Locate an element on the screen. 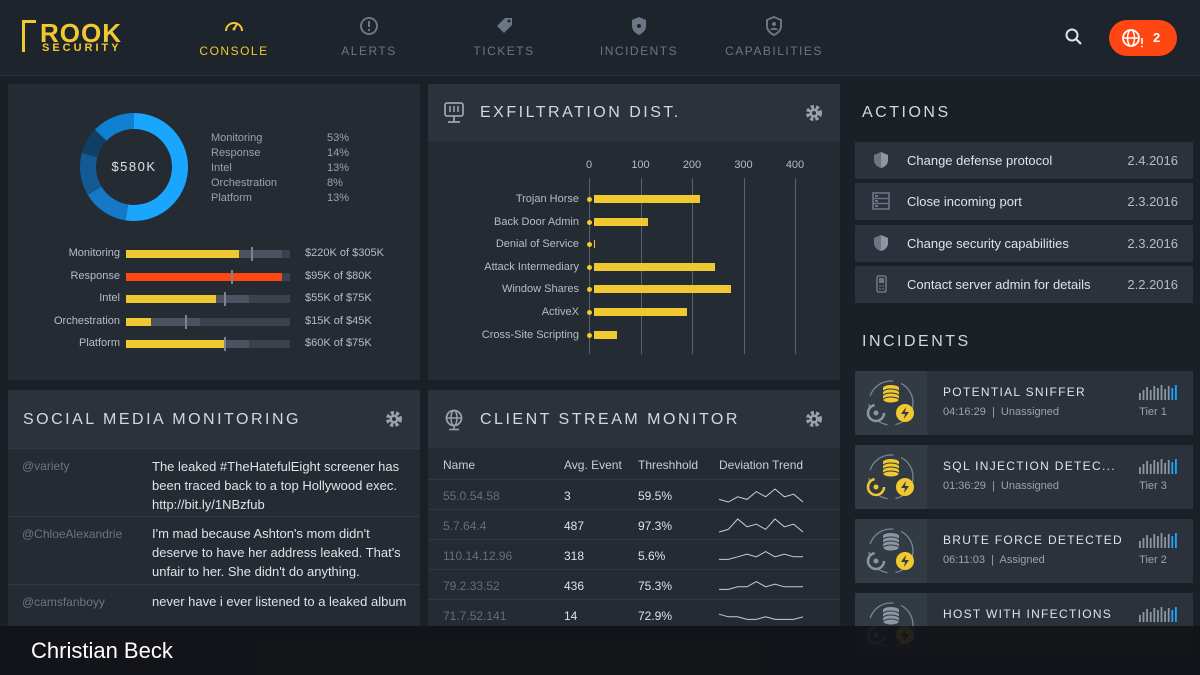 The image size is (1200, 675). presenter-caption-bar: Christian Beck is located at coordinates (600, 650).